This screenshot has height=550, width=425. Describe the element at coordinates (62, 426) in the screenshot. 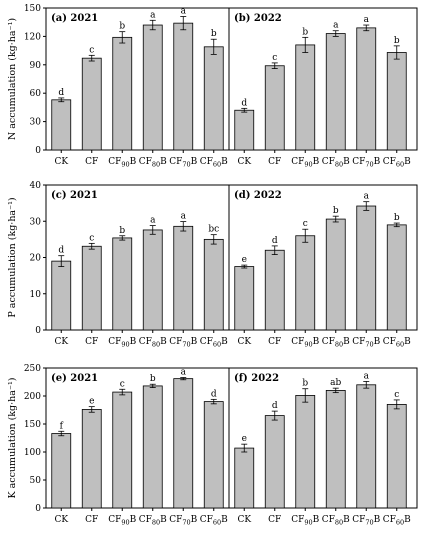

I see `significance-letter: f` at that location.